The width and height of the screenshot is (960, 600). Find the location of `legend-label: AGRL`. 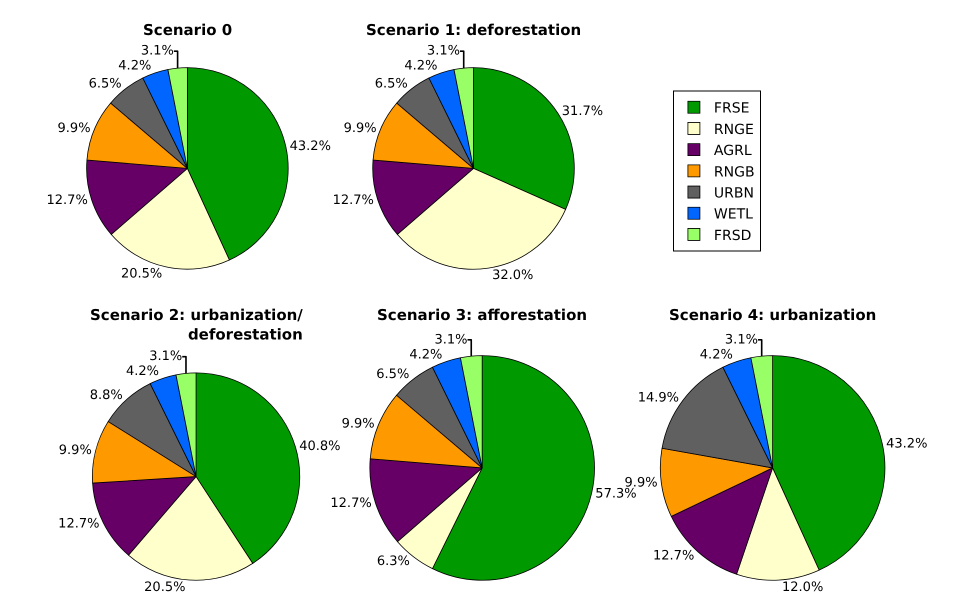

legend-label: AGRL is located at coordinates (733, 151).